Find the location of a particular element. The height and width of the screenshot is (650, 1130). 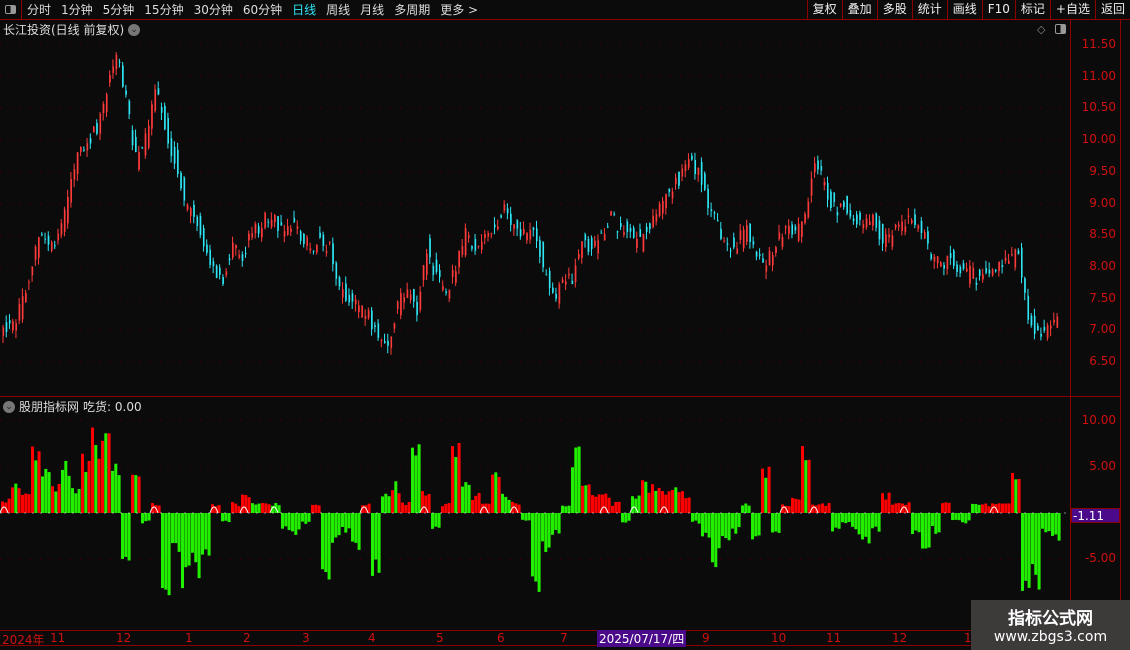

period-tab: 月线 is located at coordinates (372, 10).